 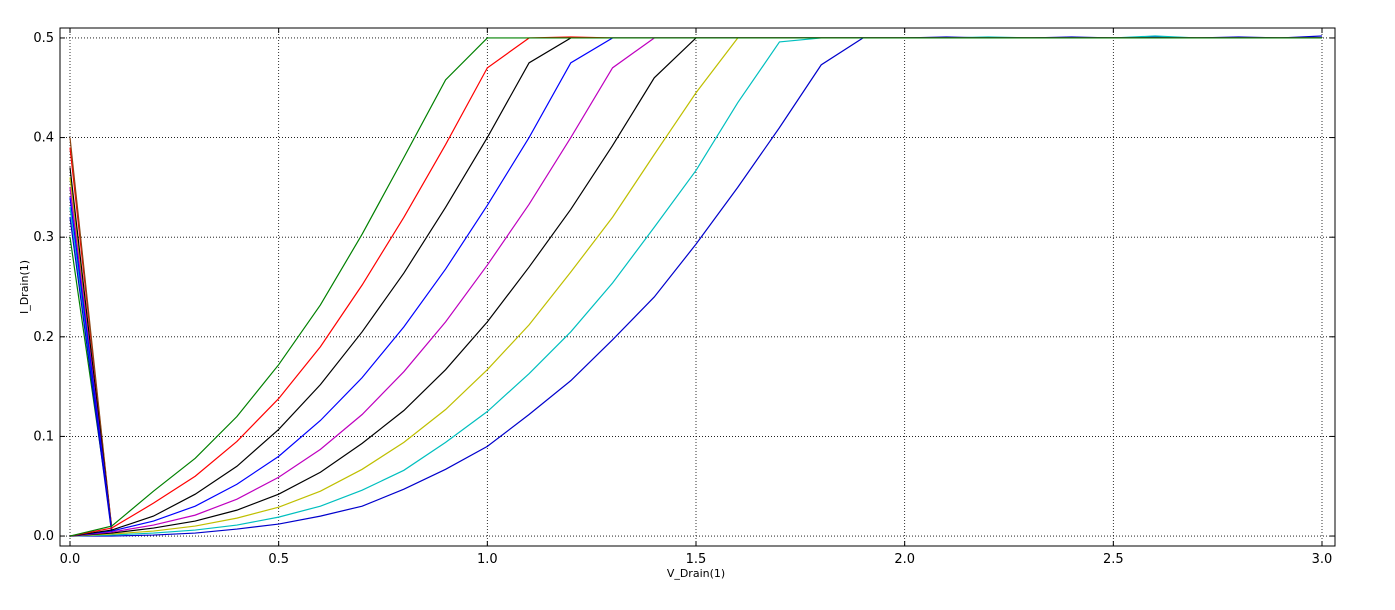 What do you see at coordinates (278, 559) in the screenshot?
I see `x-tick-label: 0.5` at bounding box center [278, 559].